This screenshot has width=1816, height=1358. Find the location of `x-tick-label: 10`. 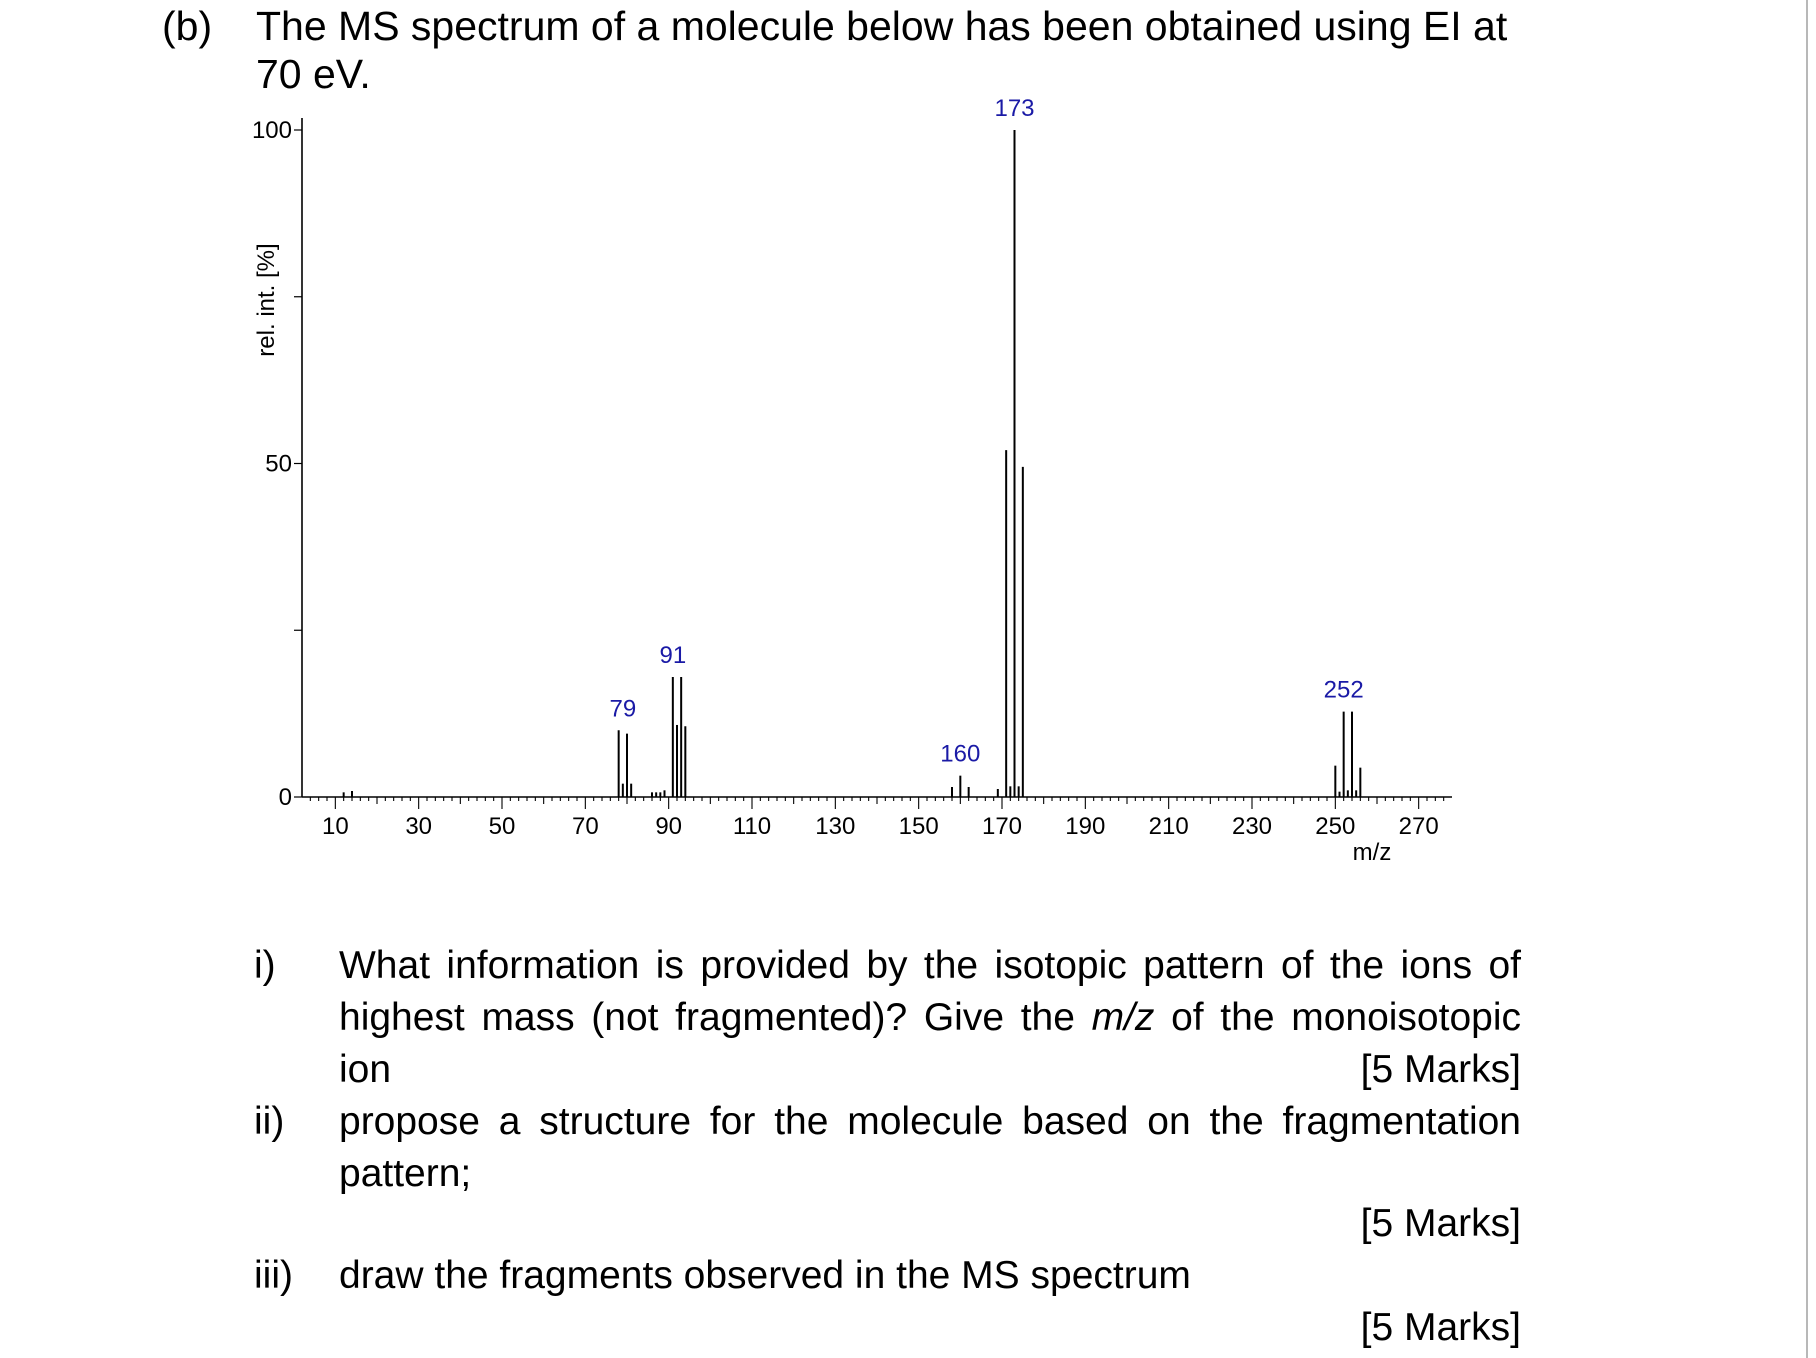

x-tick-label: 10 is located at coordinates (335, 826).